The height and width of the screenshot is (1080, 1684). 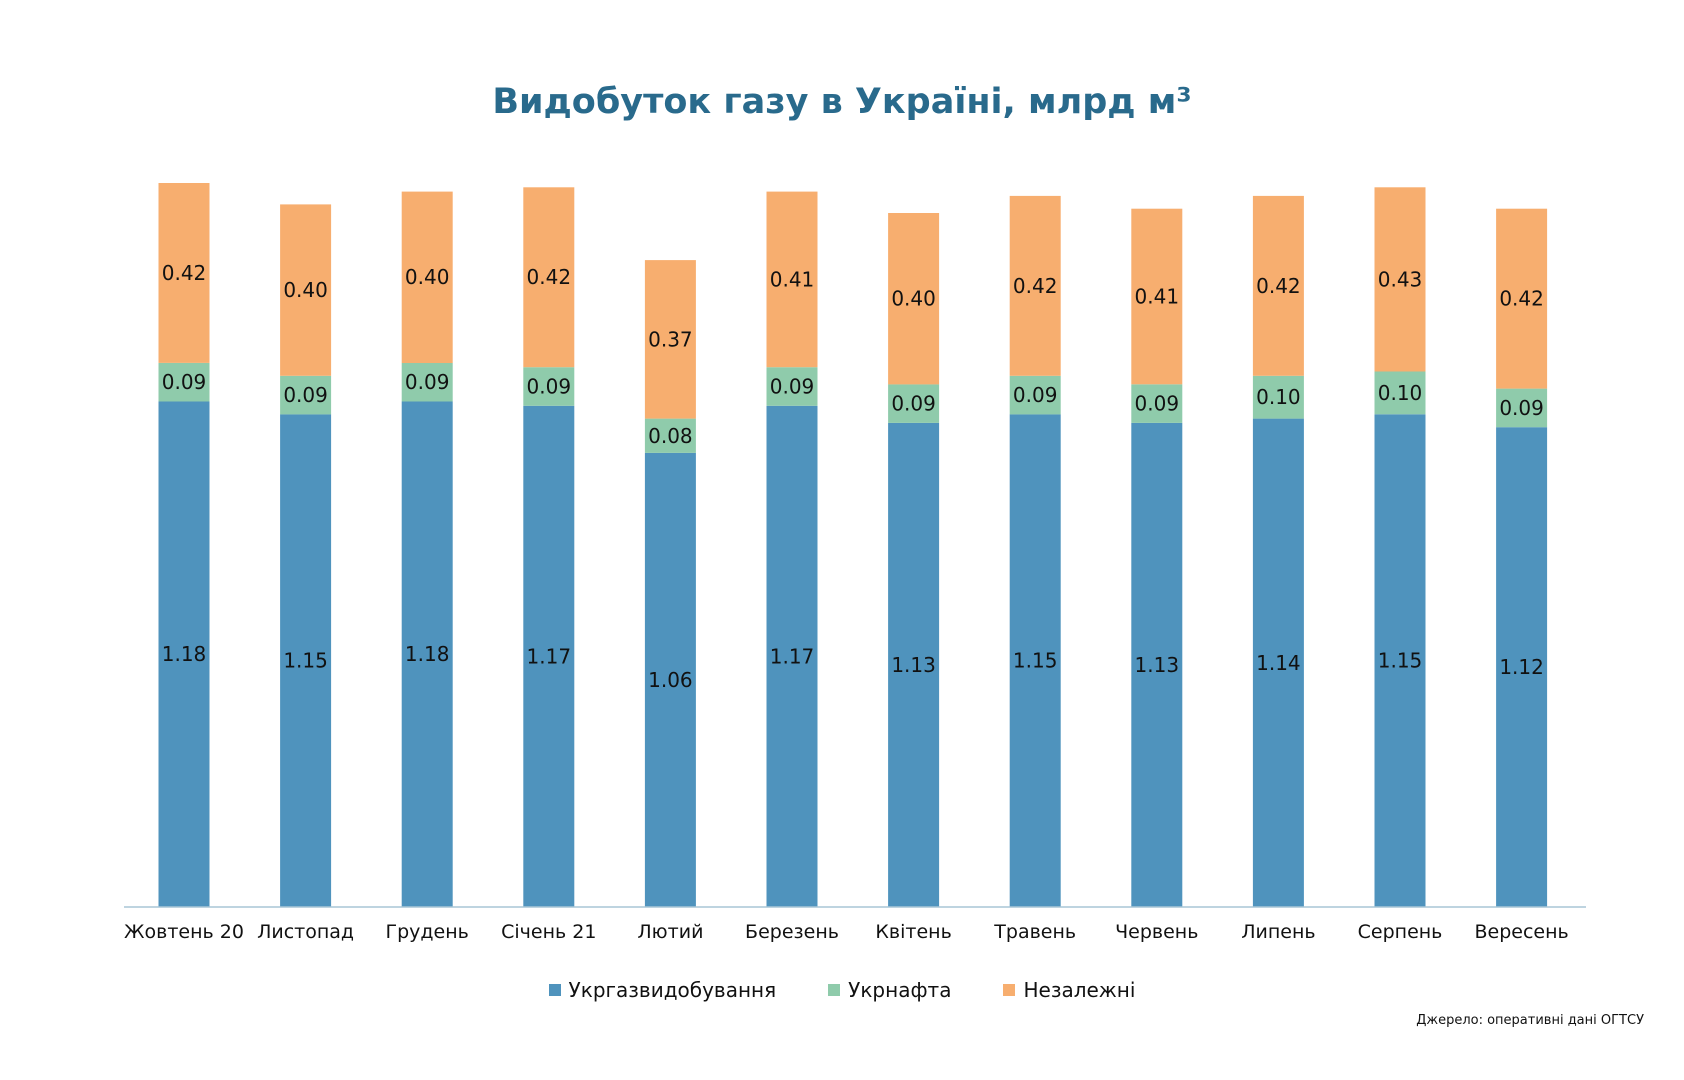 I want to click on value-label-nezalezhni-2: 0.40, so click(x=427, y=277).